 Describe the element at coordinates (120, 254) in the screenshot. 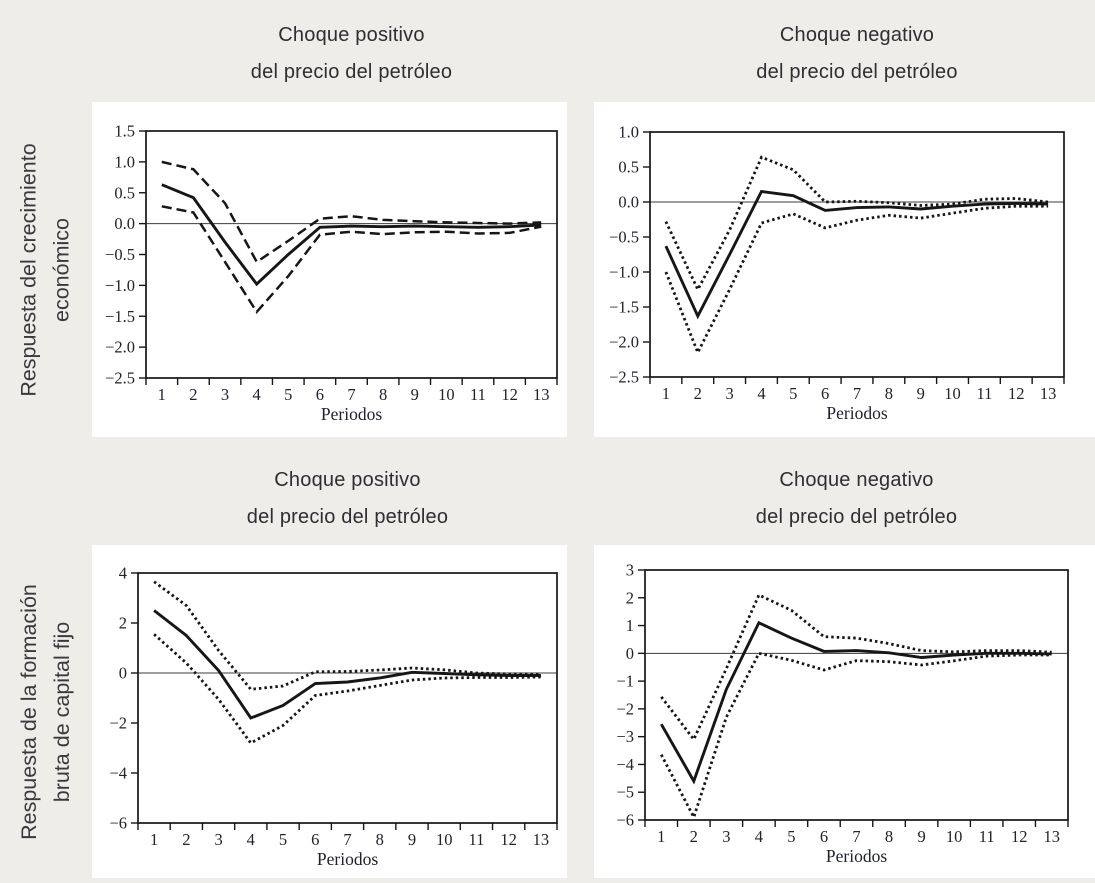

I see `y-tick-label: −0.5` at that location.